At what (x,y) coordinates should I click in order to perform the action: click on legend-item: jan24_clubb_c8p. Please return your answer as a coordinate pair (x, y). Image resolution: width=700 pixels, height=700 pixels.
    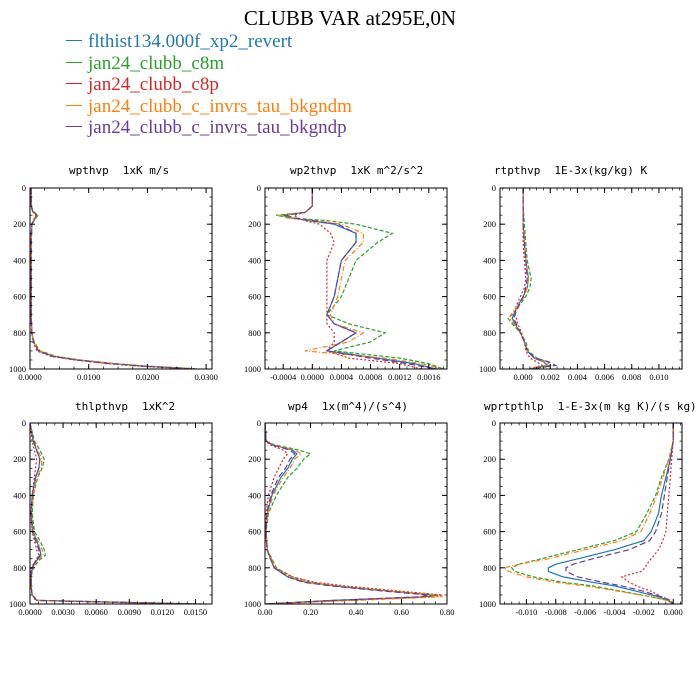
    Looking at the image, I should click on (209, 85).